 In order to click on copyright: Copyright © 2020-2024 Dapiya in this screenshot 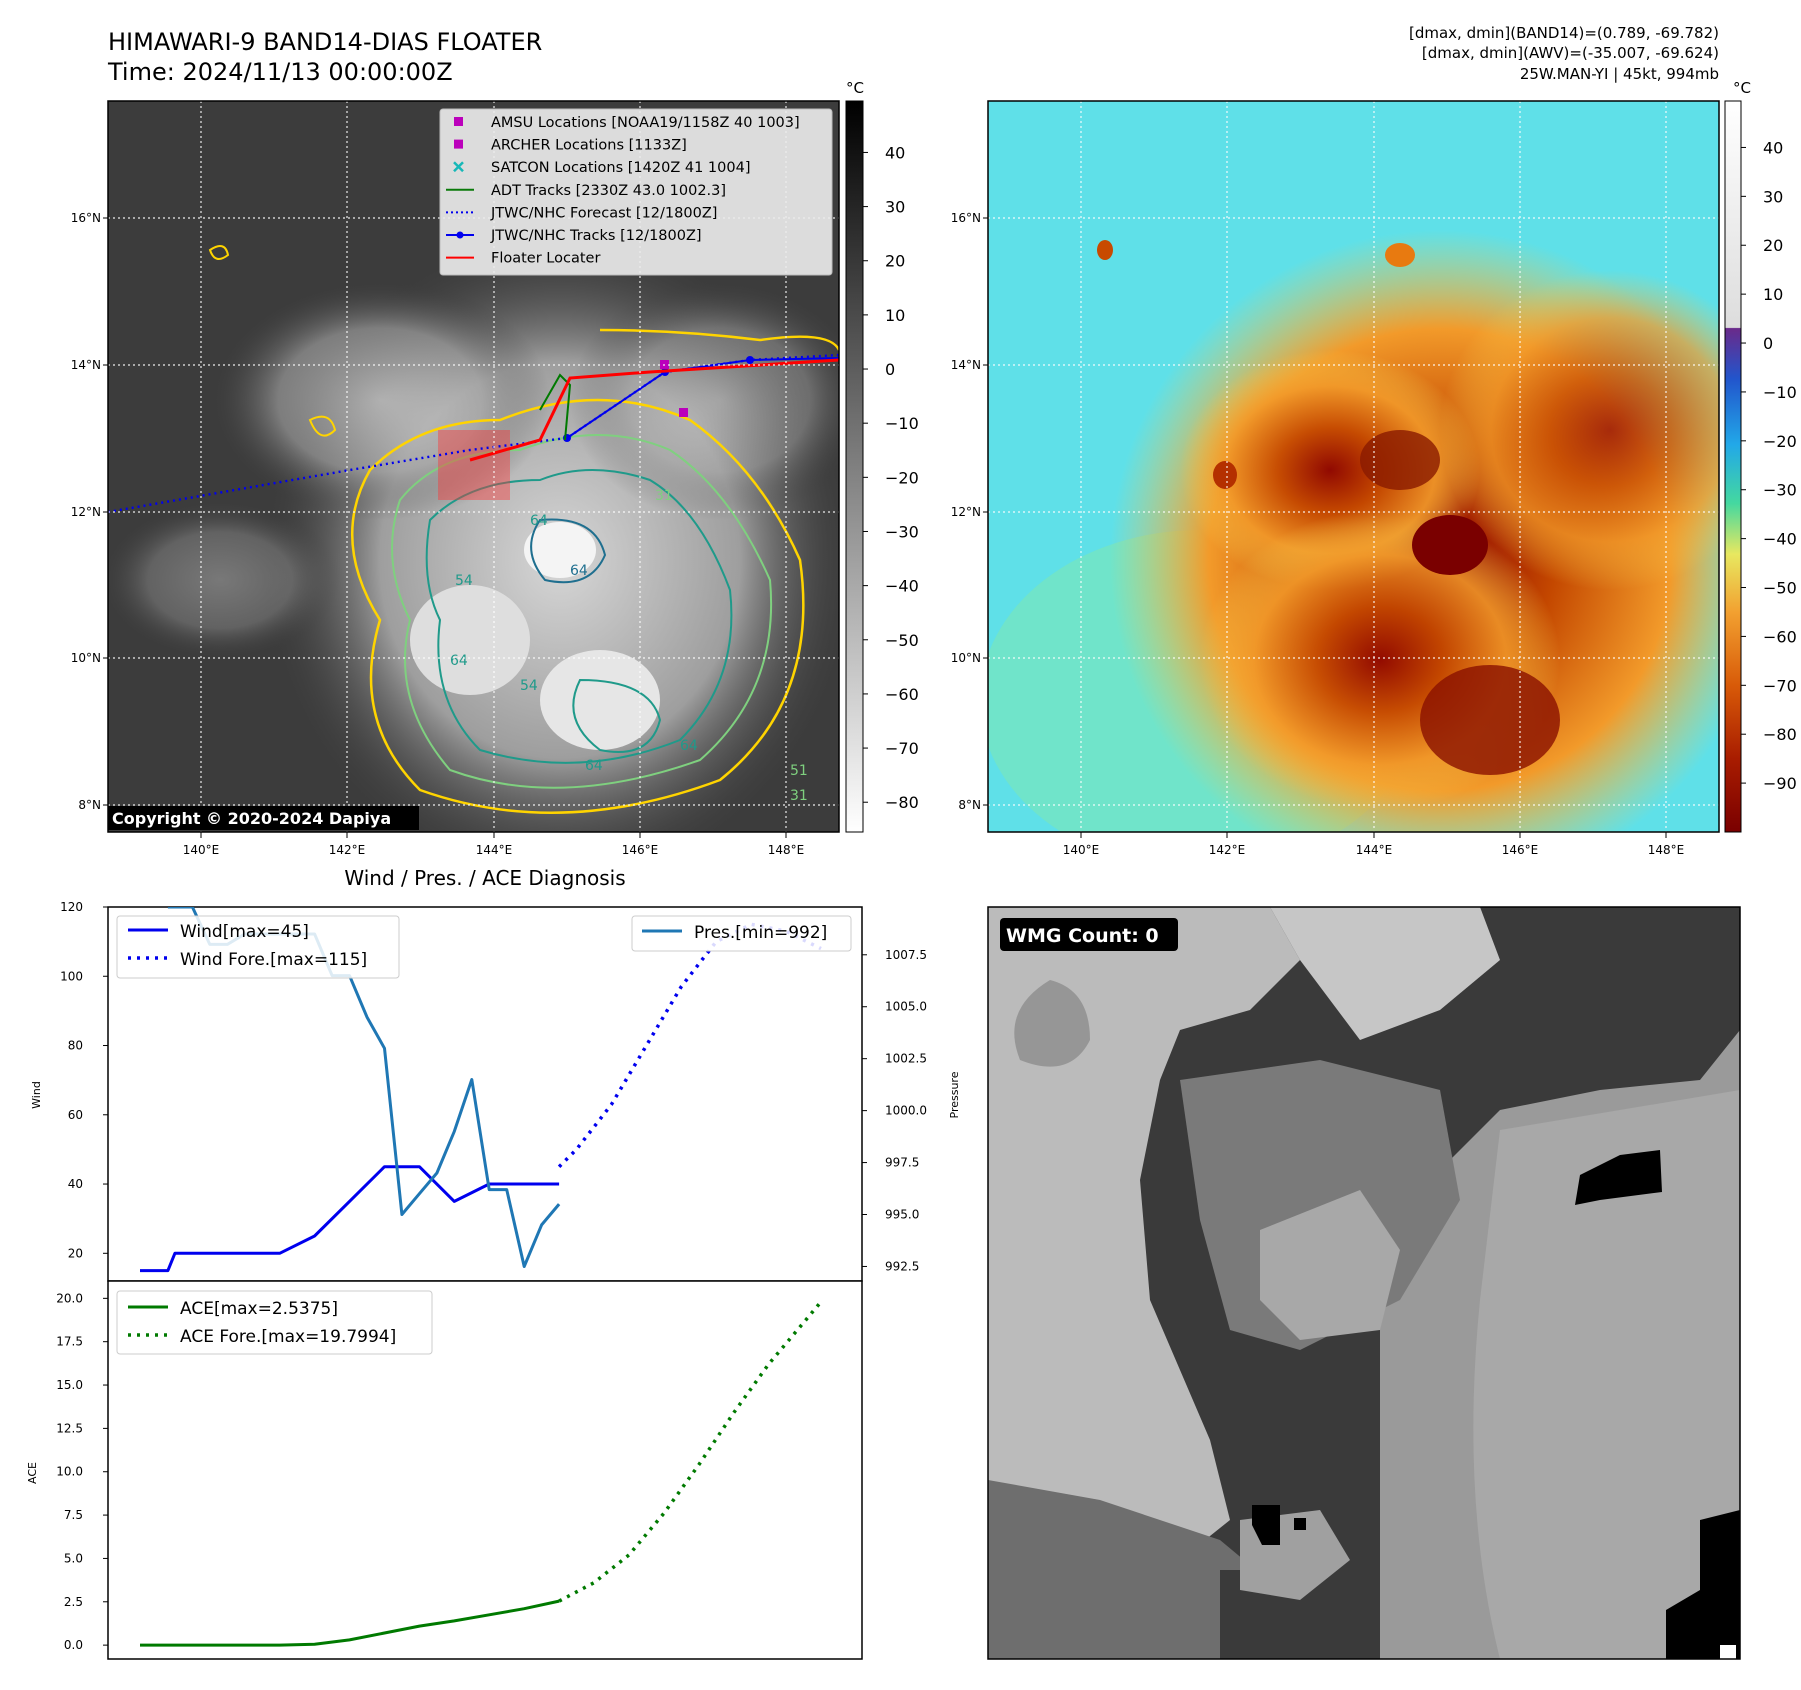, I will do `click(251, 818)`.